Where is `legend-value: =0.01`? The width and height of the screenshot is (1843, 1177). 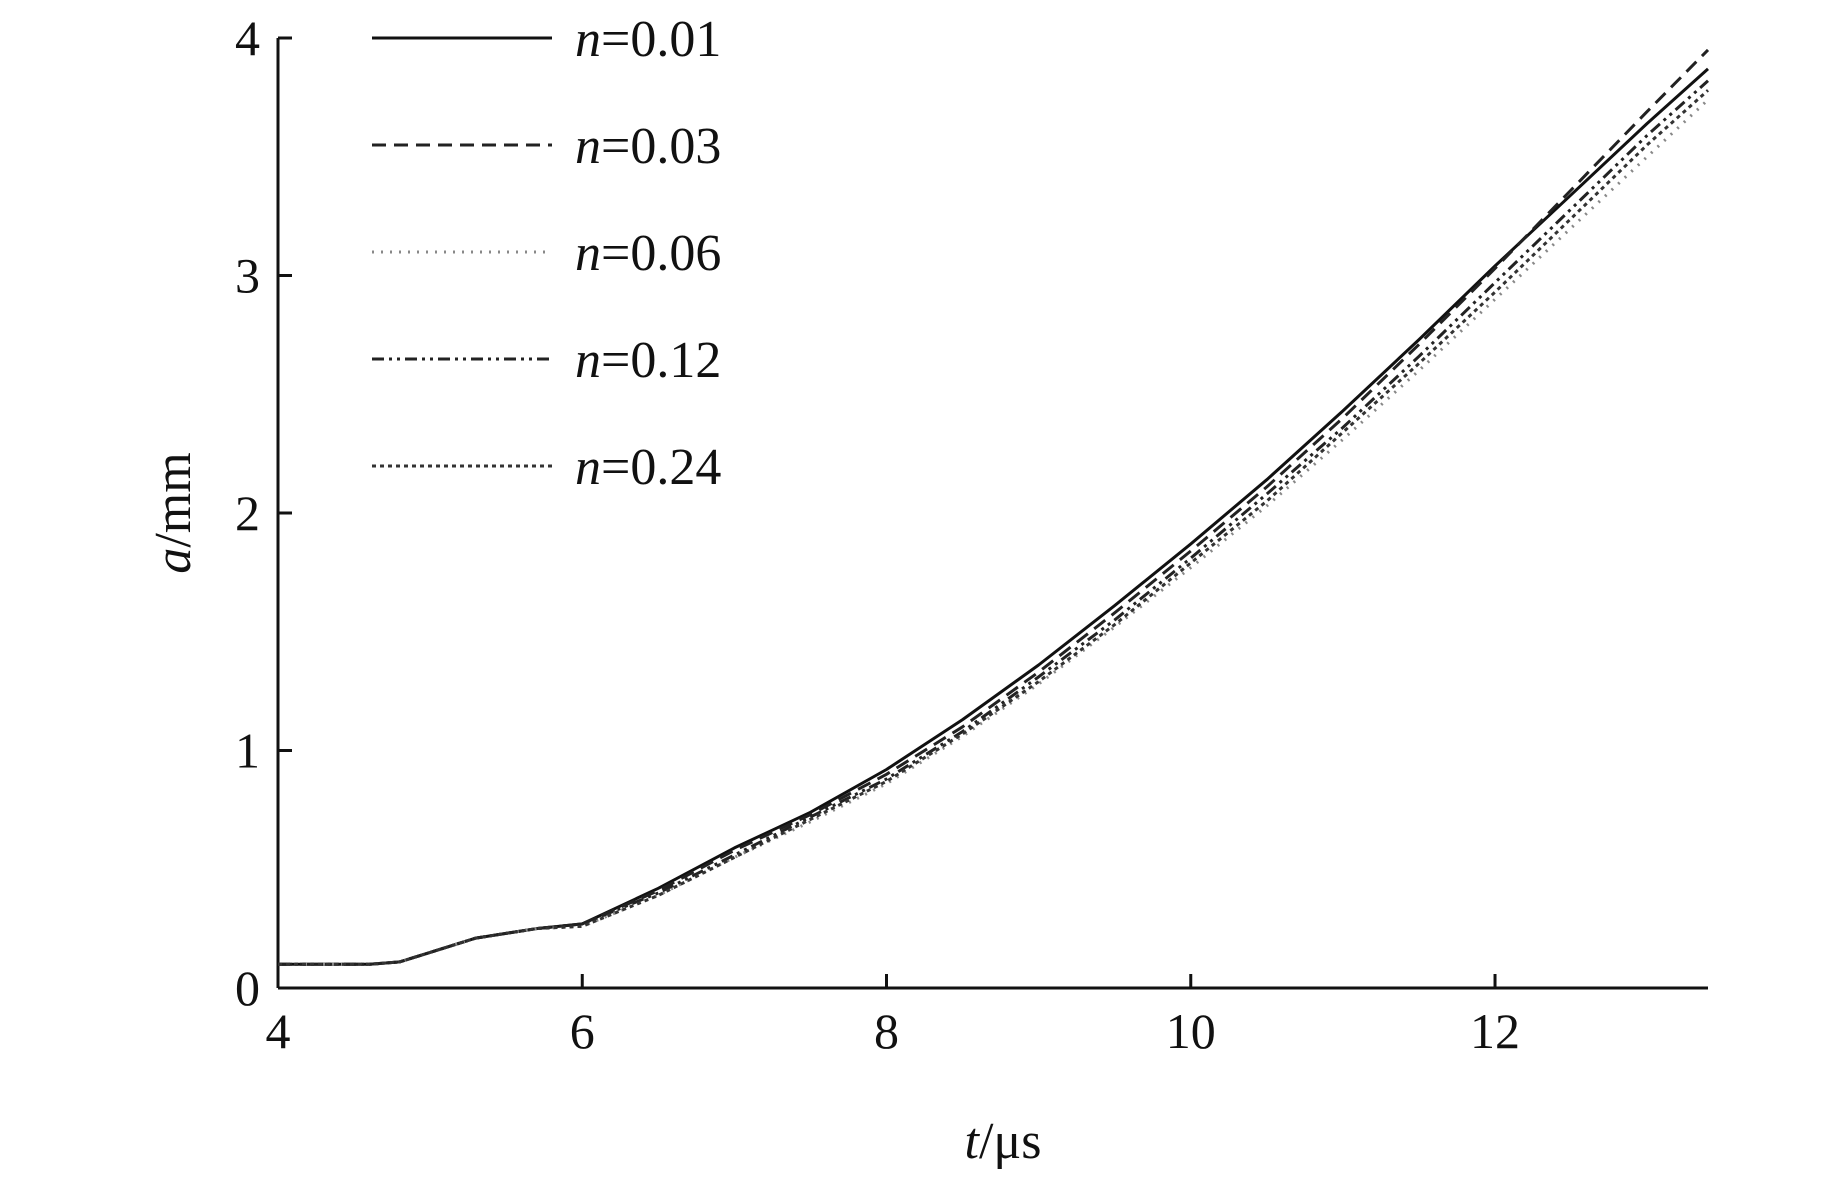
legend-value: =0.01 is located at coordinates (661, 39).